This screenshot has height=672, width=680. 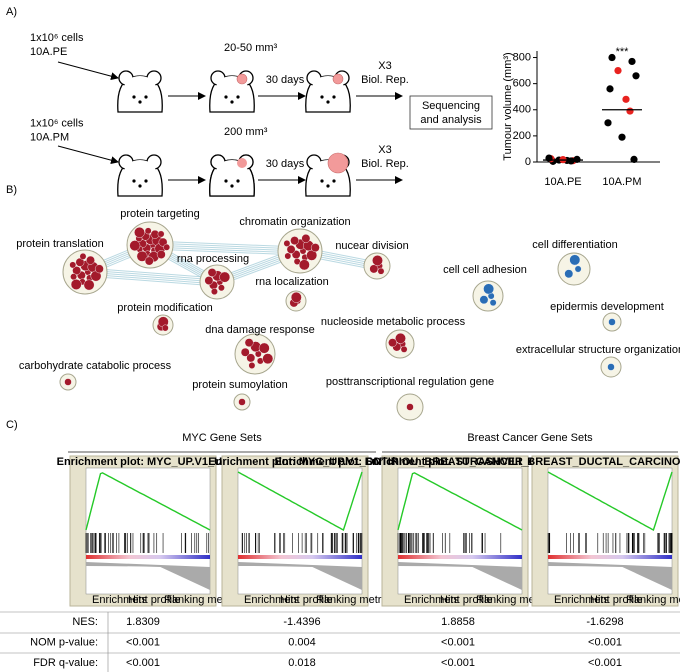 I want to click on row-label: FDR q-value:, so click(x=65, y=663).